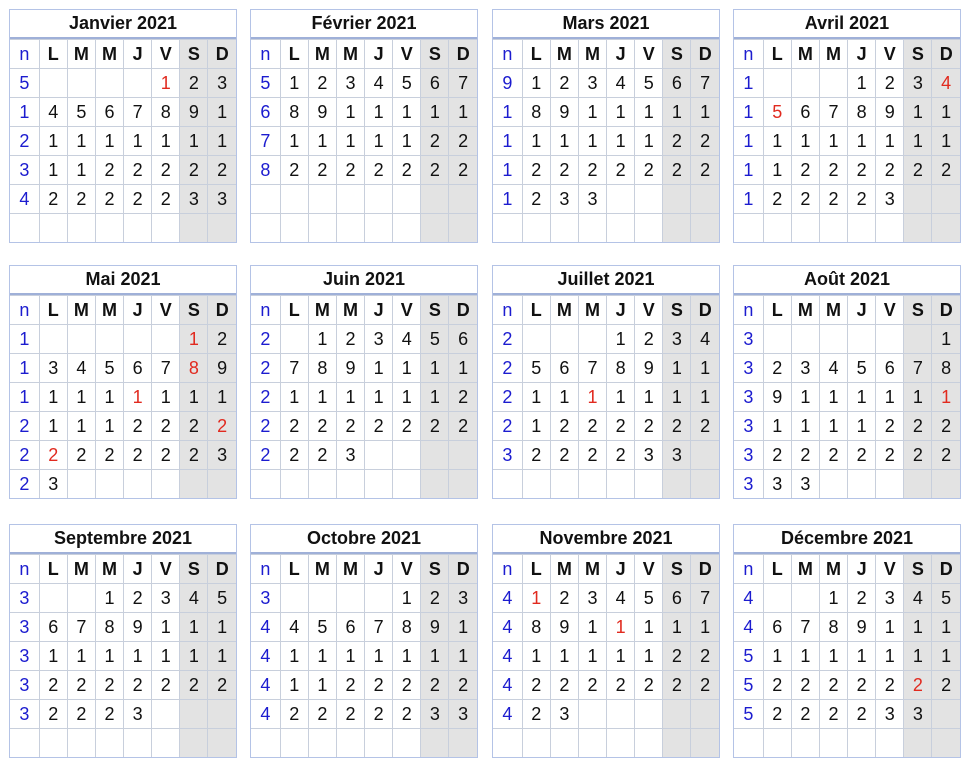 This screenshot has height=770, width=964. Describe the element at coordinates (749, 714) in the screenshot. I see `week-number: 5` at that location.